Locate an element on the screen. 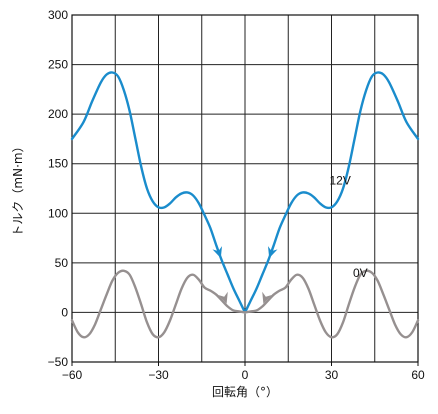  series-label-0v: 0V is located at coordinates (360, 273).